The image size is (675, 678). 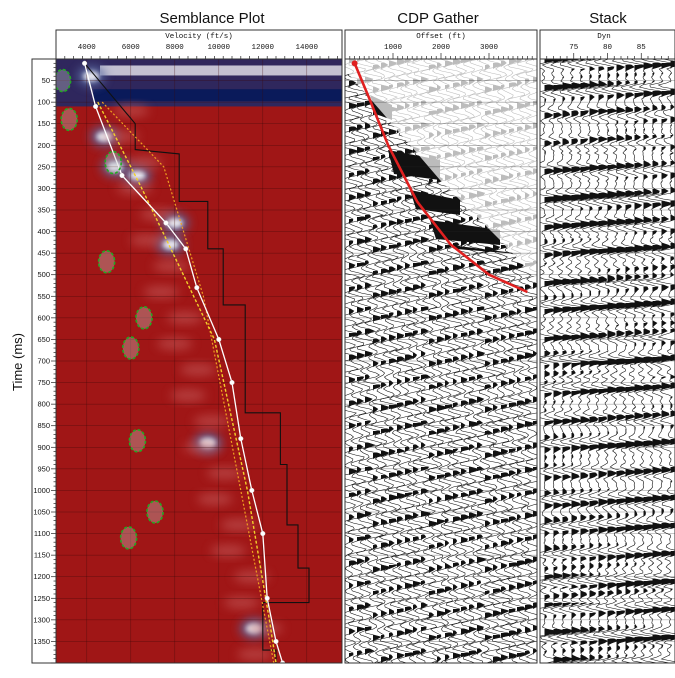 I want to click on semblance-peak, so click(x=91, y=76).